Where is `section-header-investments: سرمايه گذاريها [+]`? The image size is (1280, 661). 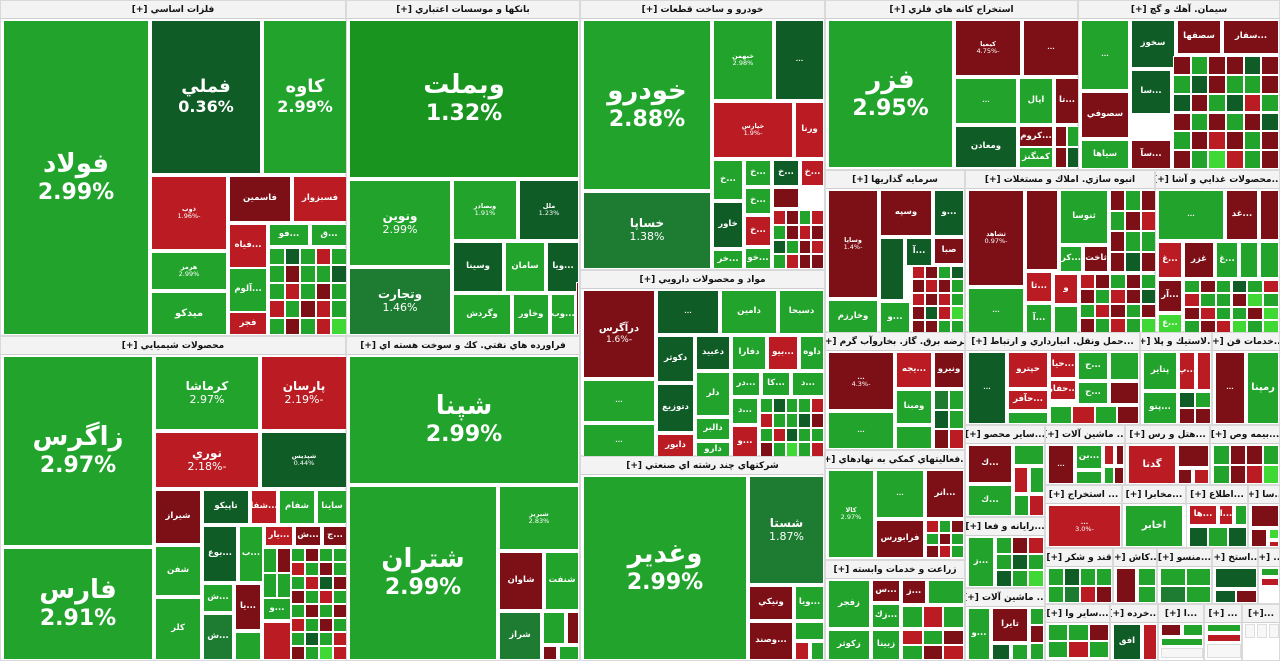
section-header-investments: سرمايه گذاريها [+] is located at coordinates (895, 180).